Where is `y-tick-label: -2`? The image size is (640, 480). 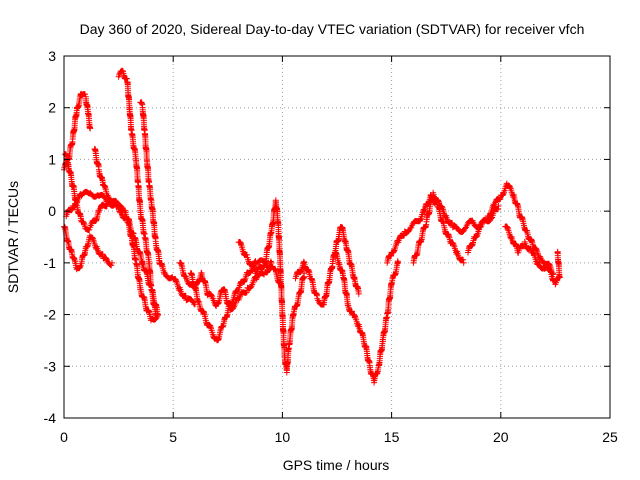
y-tick-label: -2 is located at coordinates (50, 315).